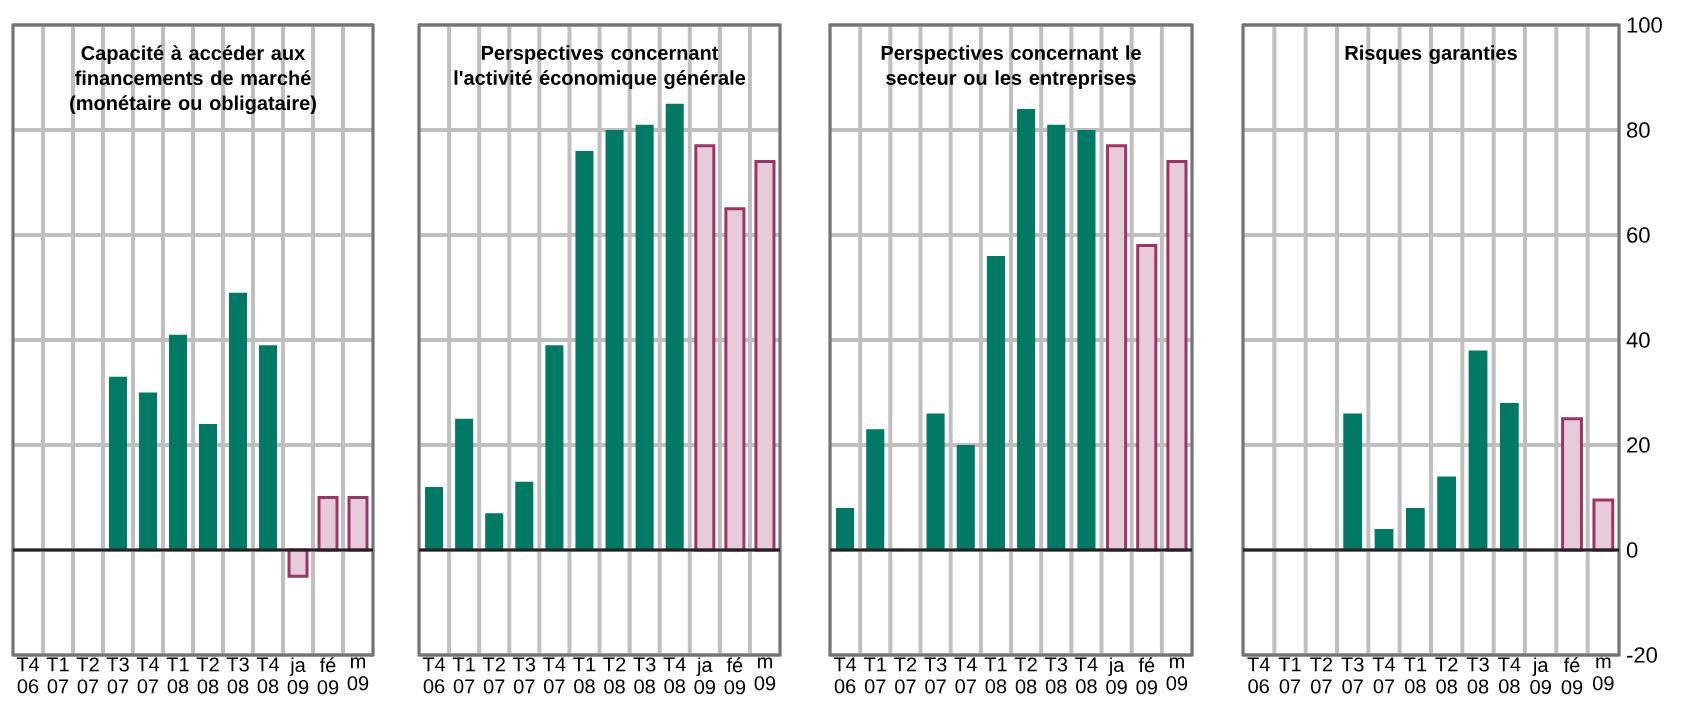  What do you see at coordinates (1632, 550) in the screenshot?
I see `y-tick-label: 0` at bounding box center [1632, 550].